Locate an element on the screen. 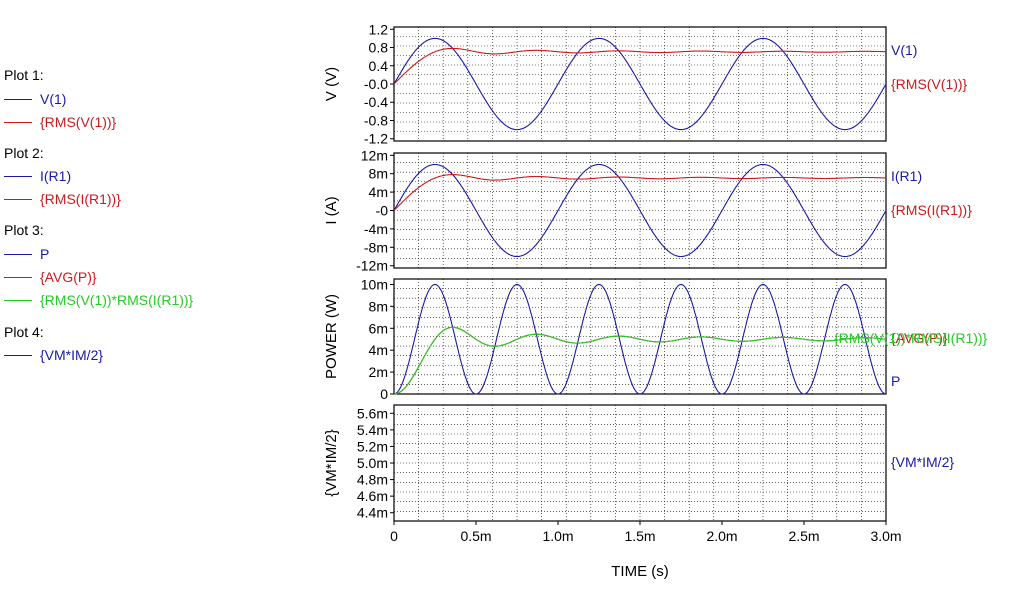  y-tick-label: 0.4 is located at coordinates (379, 66).